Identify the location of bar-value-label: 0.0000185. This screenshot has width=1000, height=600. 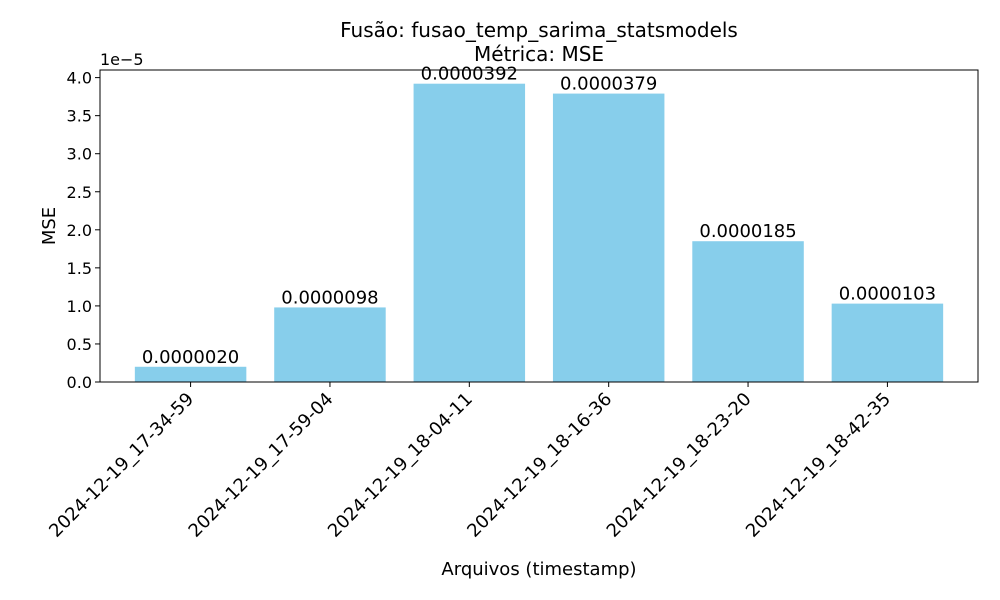
(747, 231).